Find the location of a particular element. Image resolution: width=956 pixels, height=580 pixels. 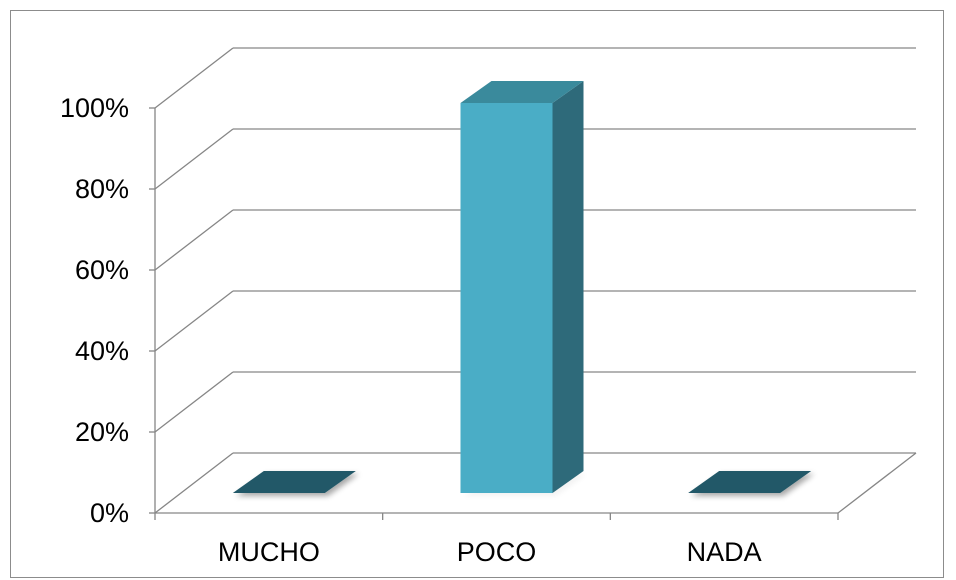

x-tick-label: MUCHO is located at coordinates (269, 552).